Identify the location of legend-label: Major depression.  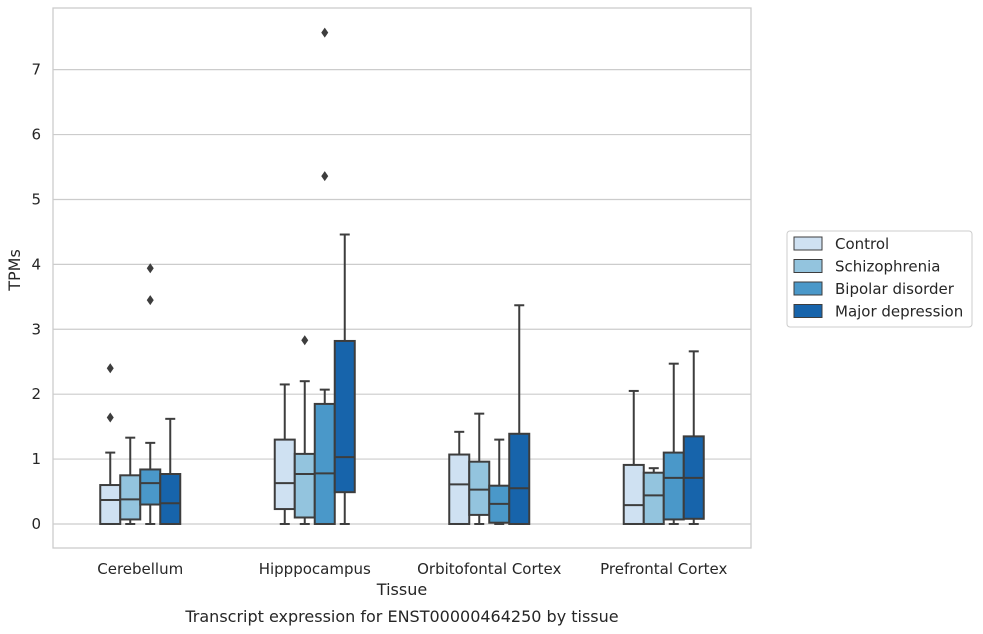
(899, 312).